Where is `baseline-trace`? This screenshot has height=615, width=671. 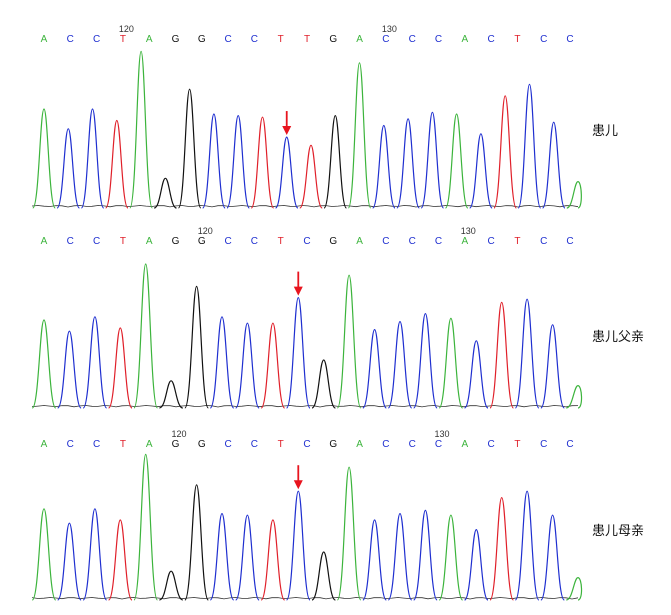
baseline-trace is located at coordinates (305, 206).